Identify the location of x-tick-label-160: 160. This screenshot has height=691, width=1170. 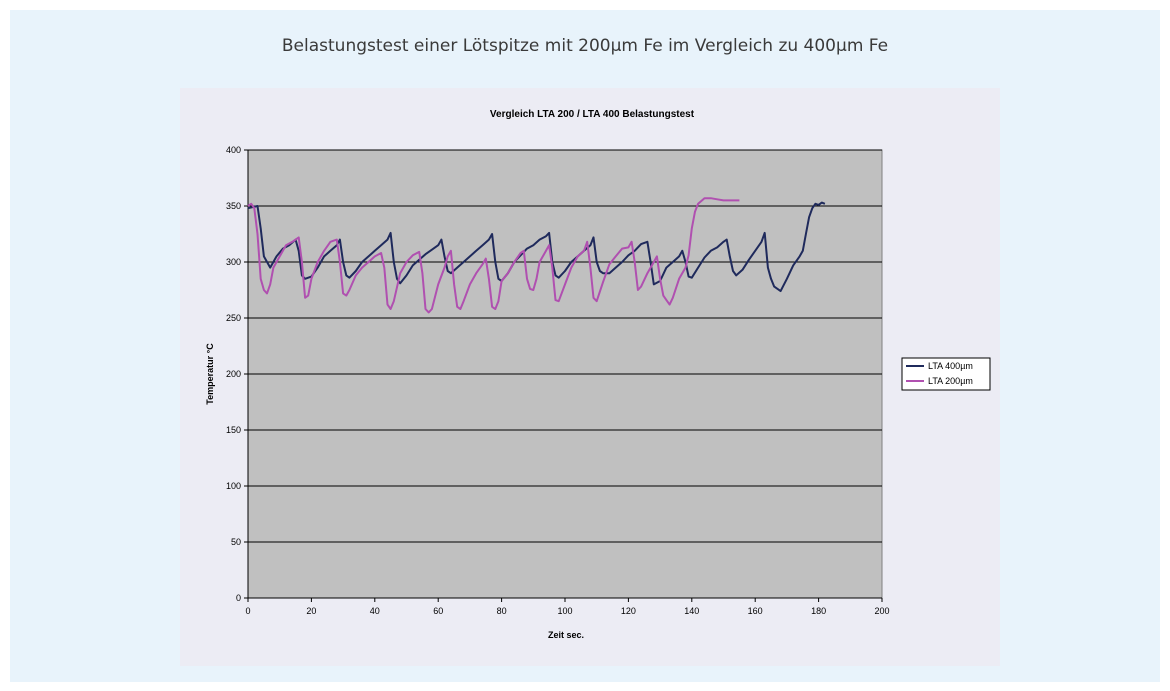
(755, 611).